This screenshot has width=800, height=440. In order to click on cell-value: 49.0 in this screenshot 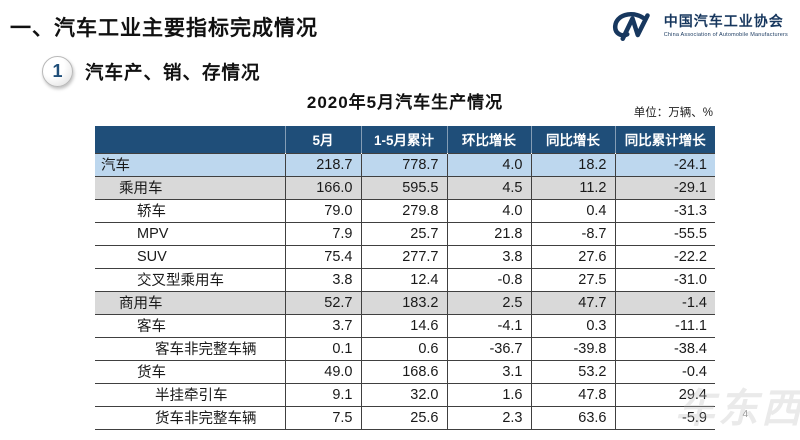, I will do `click(322, 371)`.